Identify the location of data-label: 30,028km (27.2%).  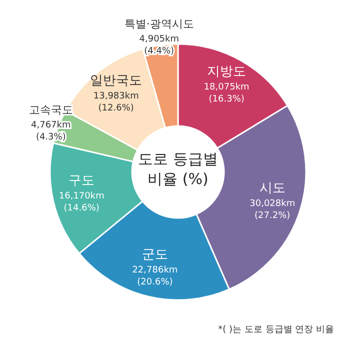
(273, 209).